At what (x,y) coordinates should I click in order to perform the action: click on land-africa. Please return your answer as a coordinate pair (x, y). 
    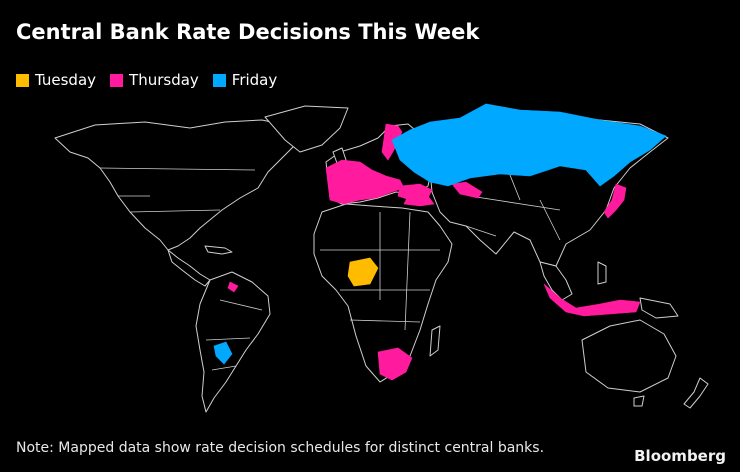
    Looking at the image, I should click on (383, 293).